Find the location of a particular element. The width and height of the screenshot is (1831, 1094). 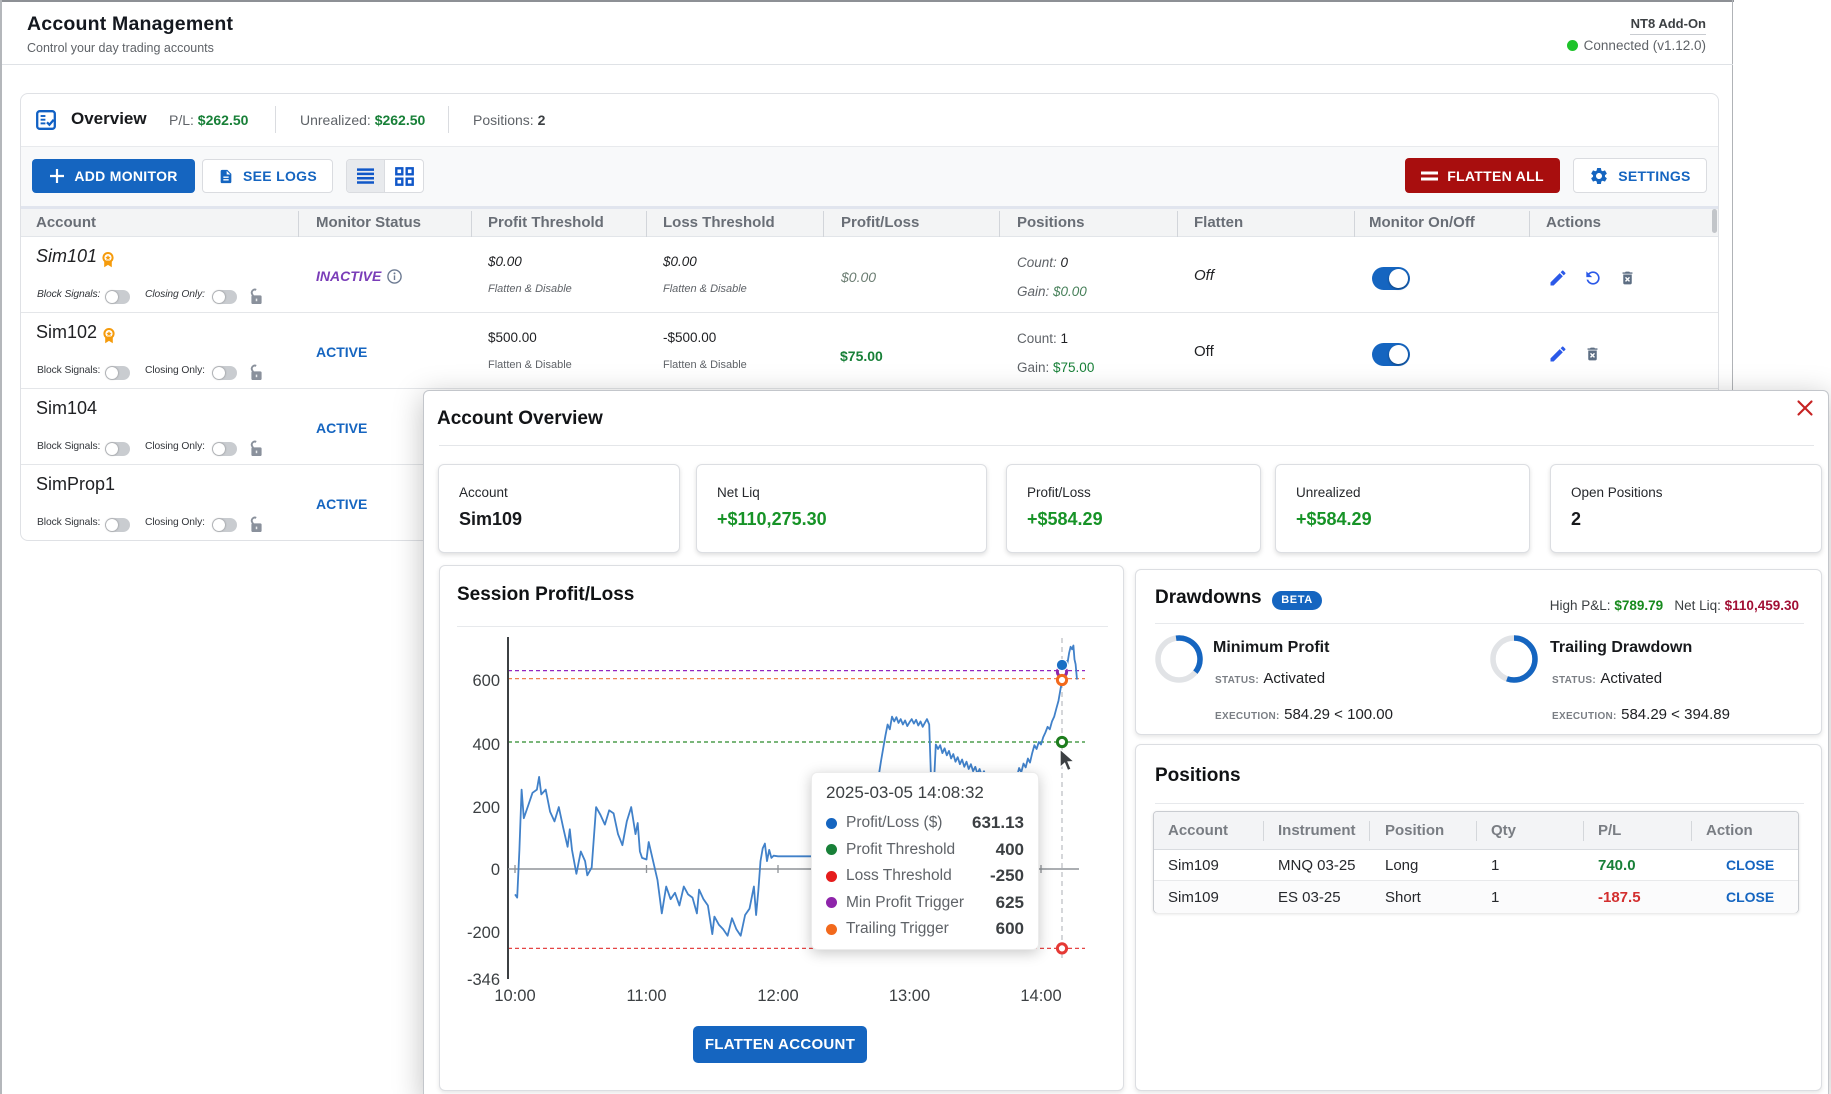

svg-text: 400 is located at coordinates (486, 745).